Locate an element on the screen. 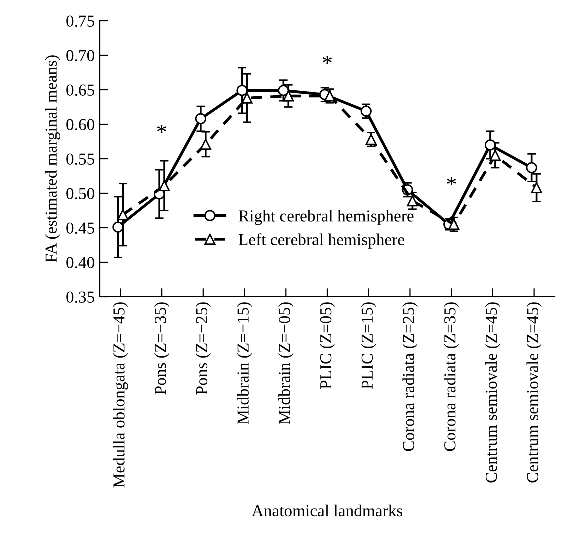 The width and height of the screenshot is (563, 543). y-tick-label: 0.35 is located at coordinates (80, 298).